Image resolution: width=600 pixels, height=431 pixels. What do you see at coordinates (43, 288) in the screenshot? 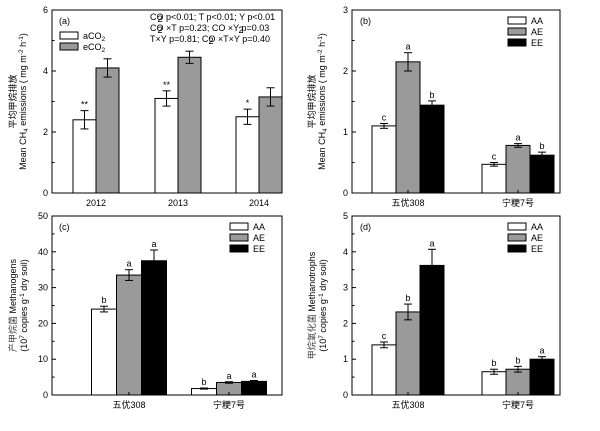
I see `y-tick-label: 30` at bounding box center [43, 288].